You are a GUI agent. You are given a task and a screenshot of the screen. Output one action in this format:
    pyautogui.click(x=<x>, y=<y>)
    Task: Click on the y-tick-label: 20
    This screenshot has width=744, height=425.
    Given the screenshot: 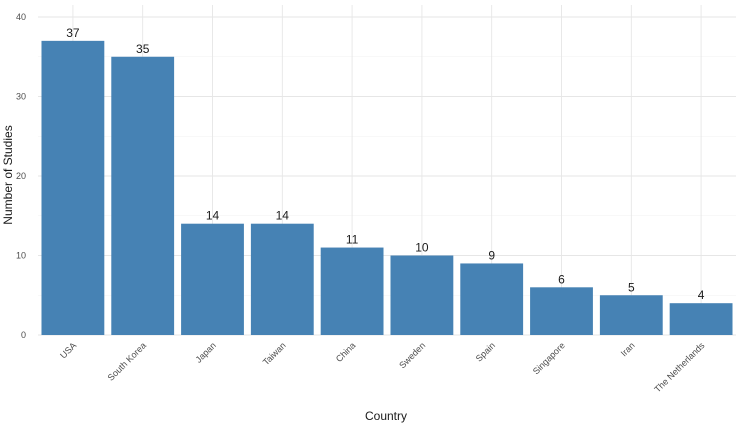 What is the action you would take?
    pyautogui.click(x=21, y=176)
    